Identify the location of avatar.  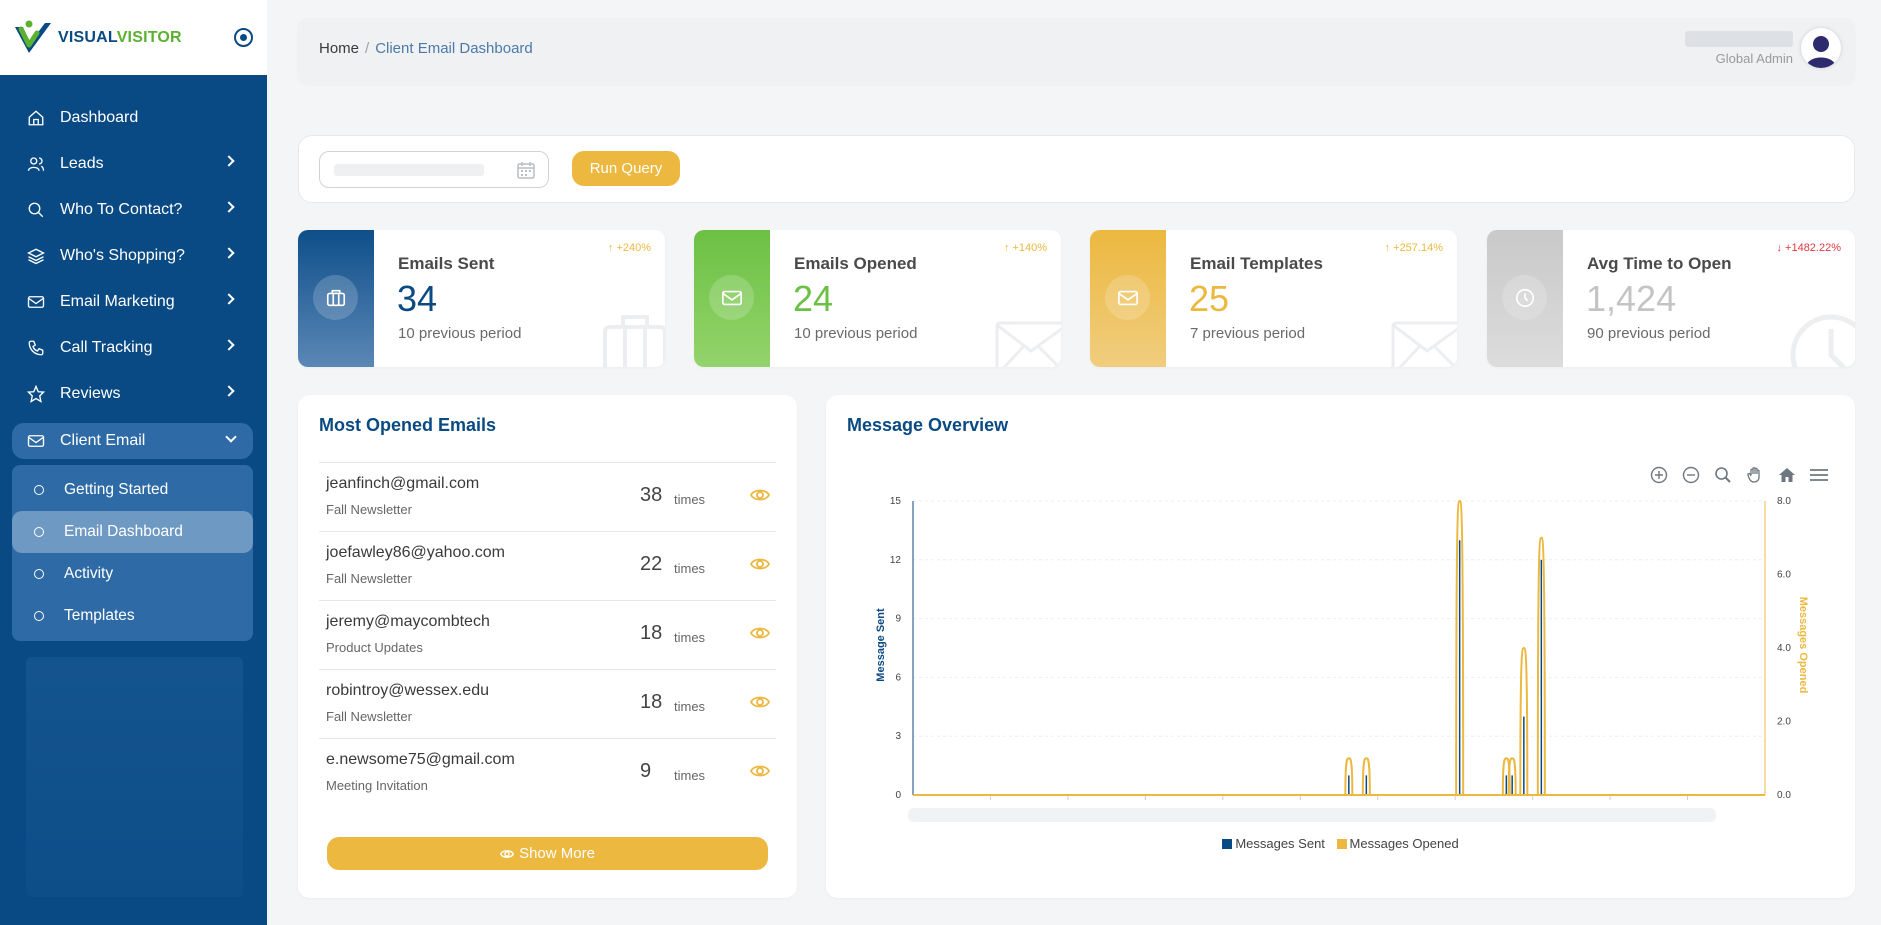
(1821, 48).